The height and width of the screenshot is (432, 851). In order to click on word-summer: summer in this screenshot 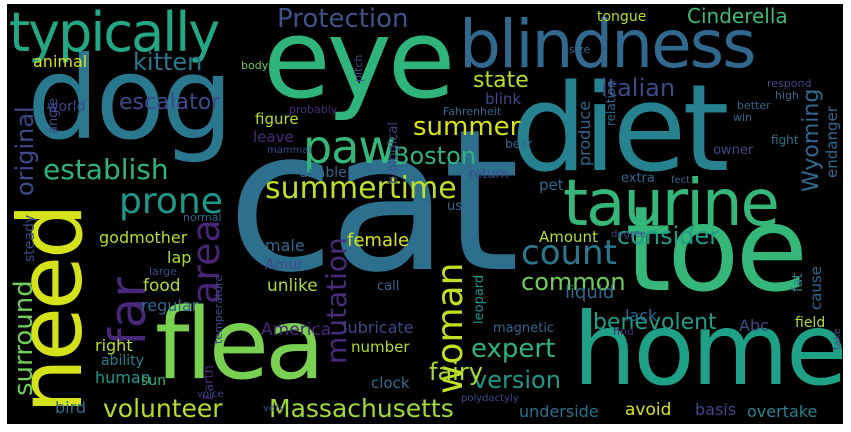, I will do `click(467, 127)`.